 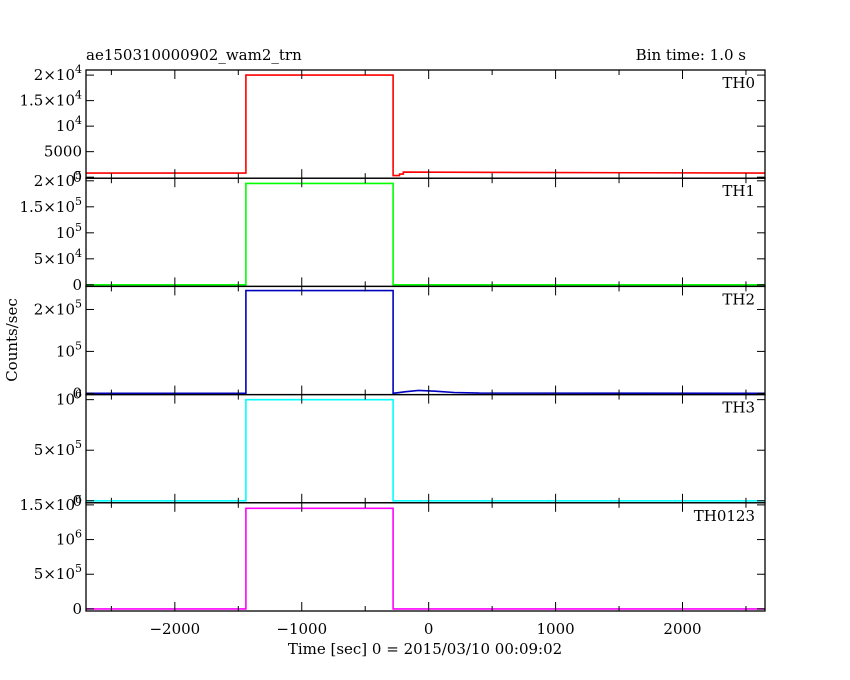 What do you see at coordinates (724, 516) in the screenshot?
I see `panel-label-th0123: TH0123` at bounding box center [724, 516].